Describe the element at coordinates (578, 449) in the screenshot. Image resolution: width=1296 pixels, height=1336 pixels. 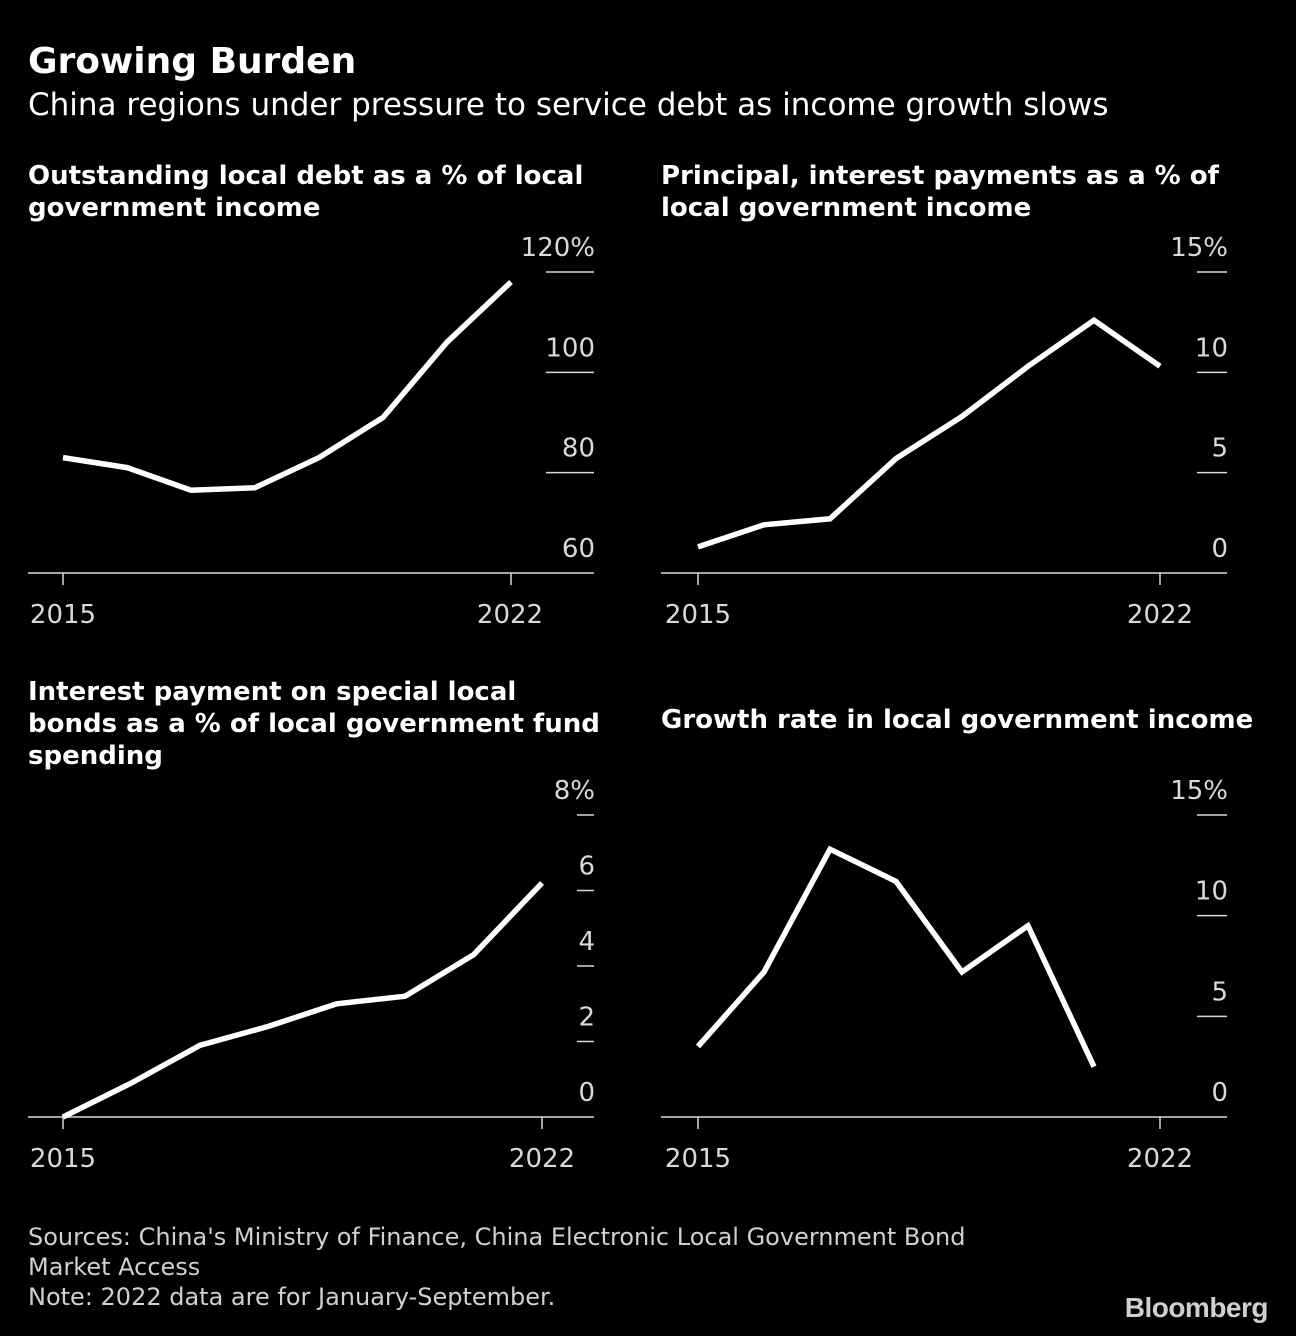
I see `y-tick-label-0-1: 80` at that location.